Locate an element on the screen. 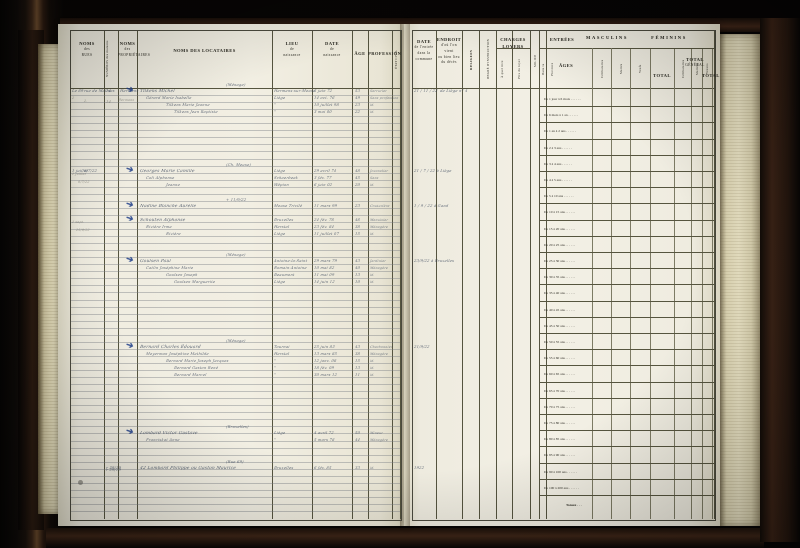  recap-age-row-label: De 30 à 35 ans . . . . . . is located at coordinates (560, 277).